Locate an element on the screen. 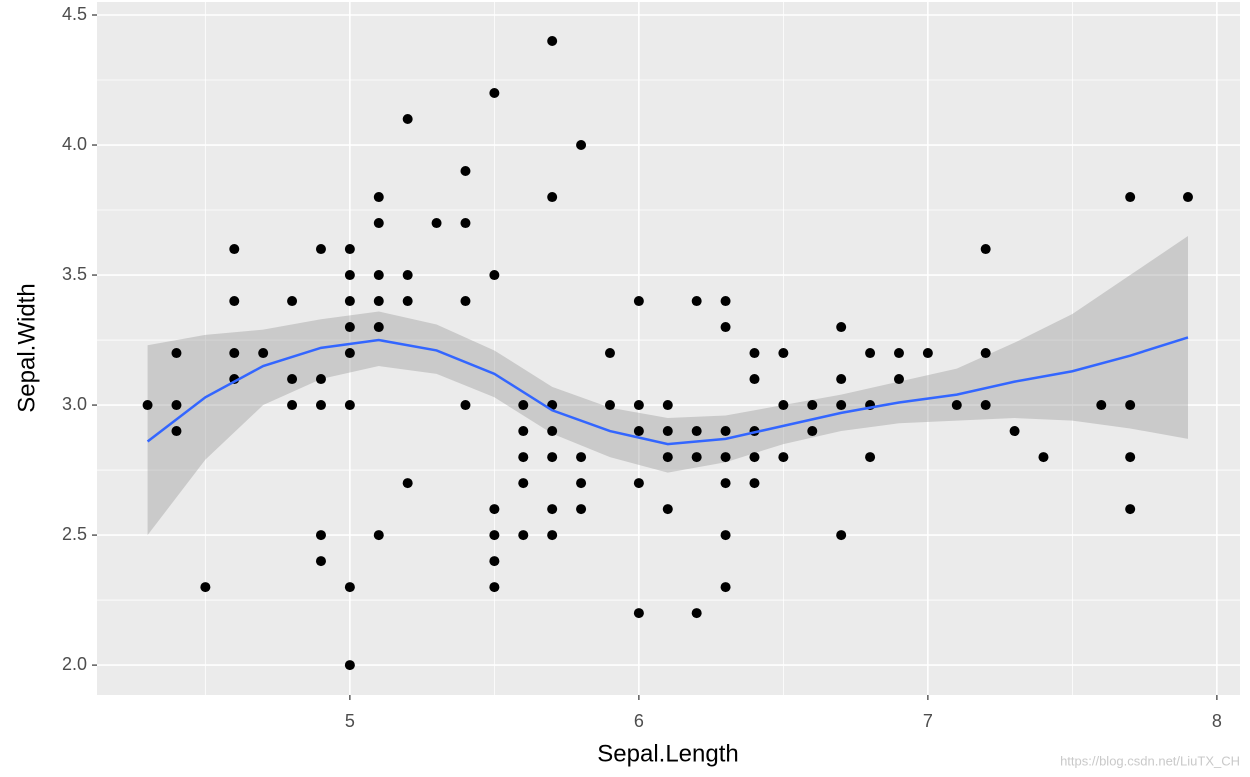 The image size is (1250, 777). y-tick-label: 3.0 is located at coordinates (74, 404).